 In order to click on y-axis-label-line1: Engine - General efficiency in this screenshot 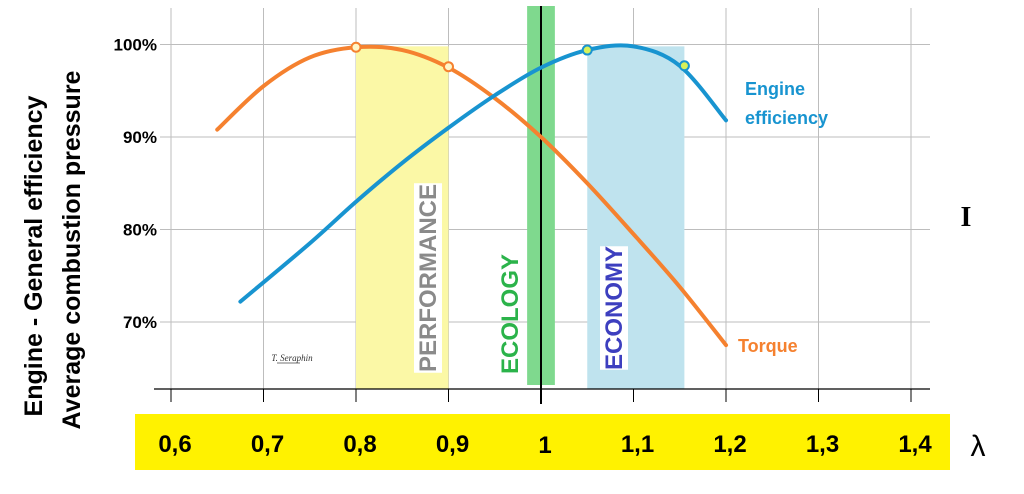, I will do `click(34, 255)`.